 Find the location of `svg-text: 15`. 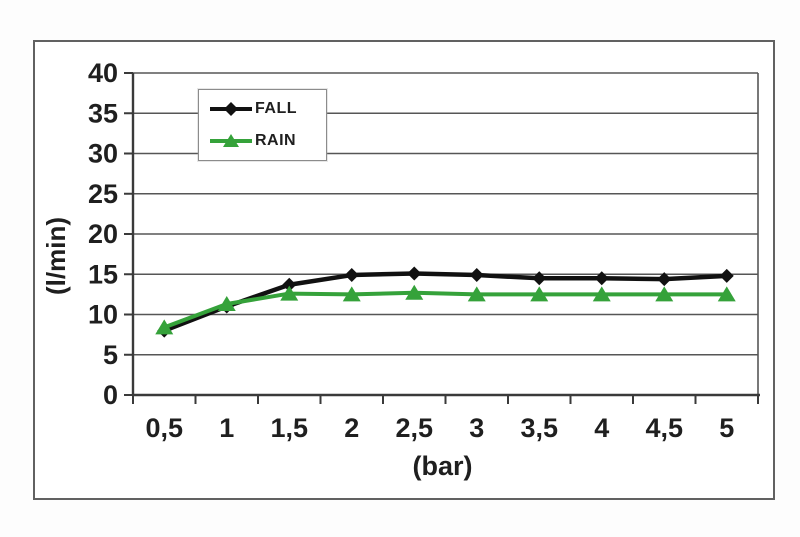

svg-text: 15 is located at coordinates (103, 274).